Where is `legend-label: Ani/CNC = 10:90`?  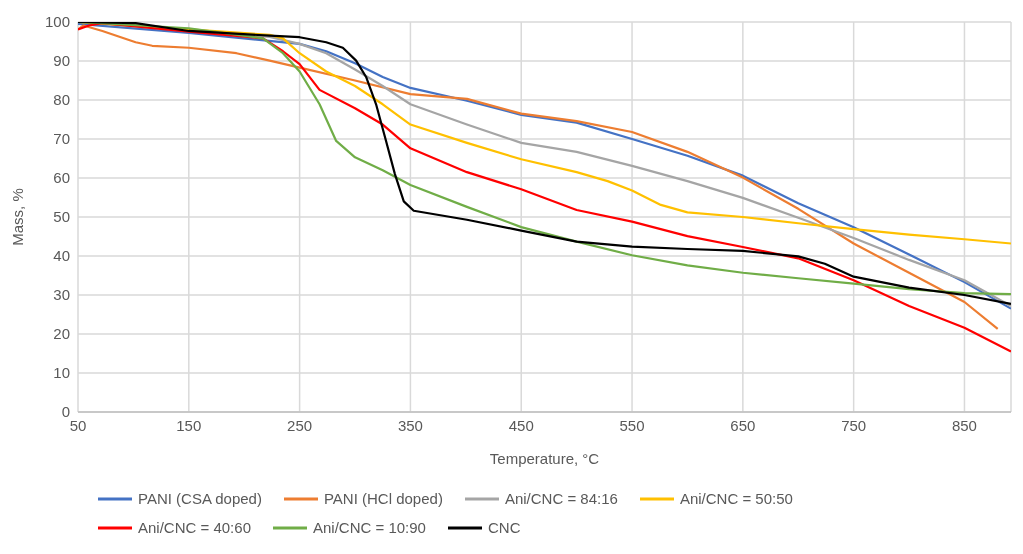
legend-label: Ani/CNC = 10:90 is located at coordinates (369, 527).